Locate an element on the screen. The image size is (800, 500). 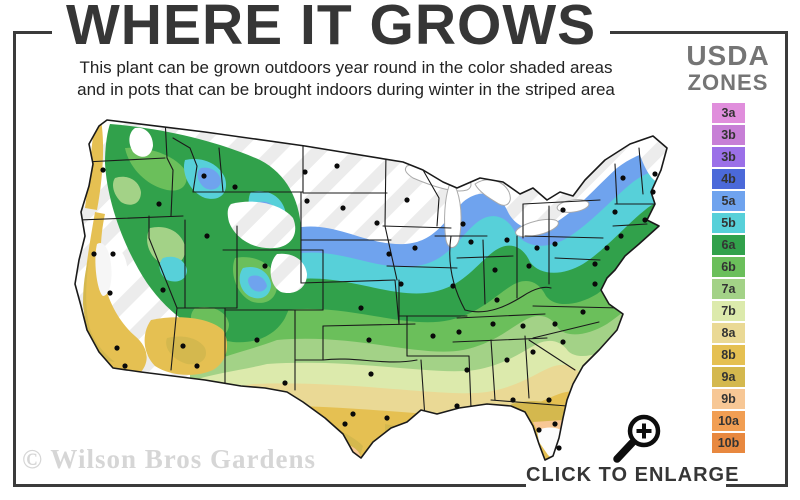
legend-zone-label: 4b is located at coordinates (728, 179).